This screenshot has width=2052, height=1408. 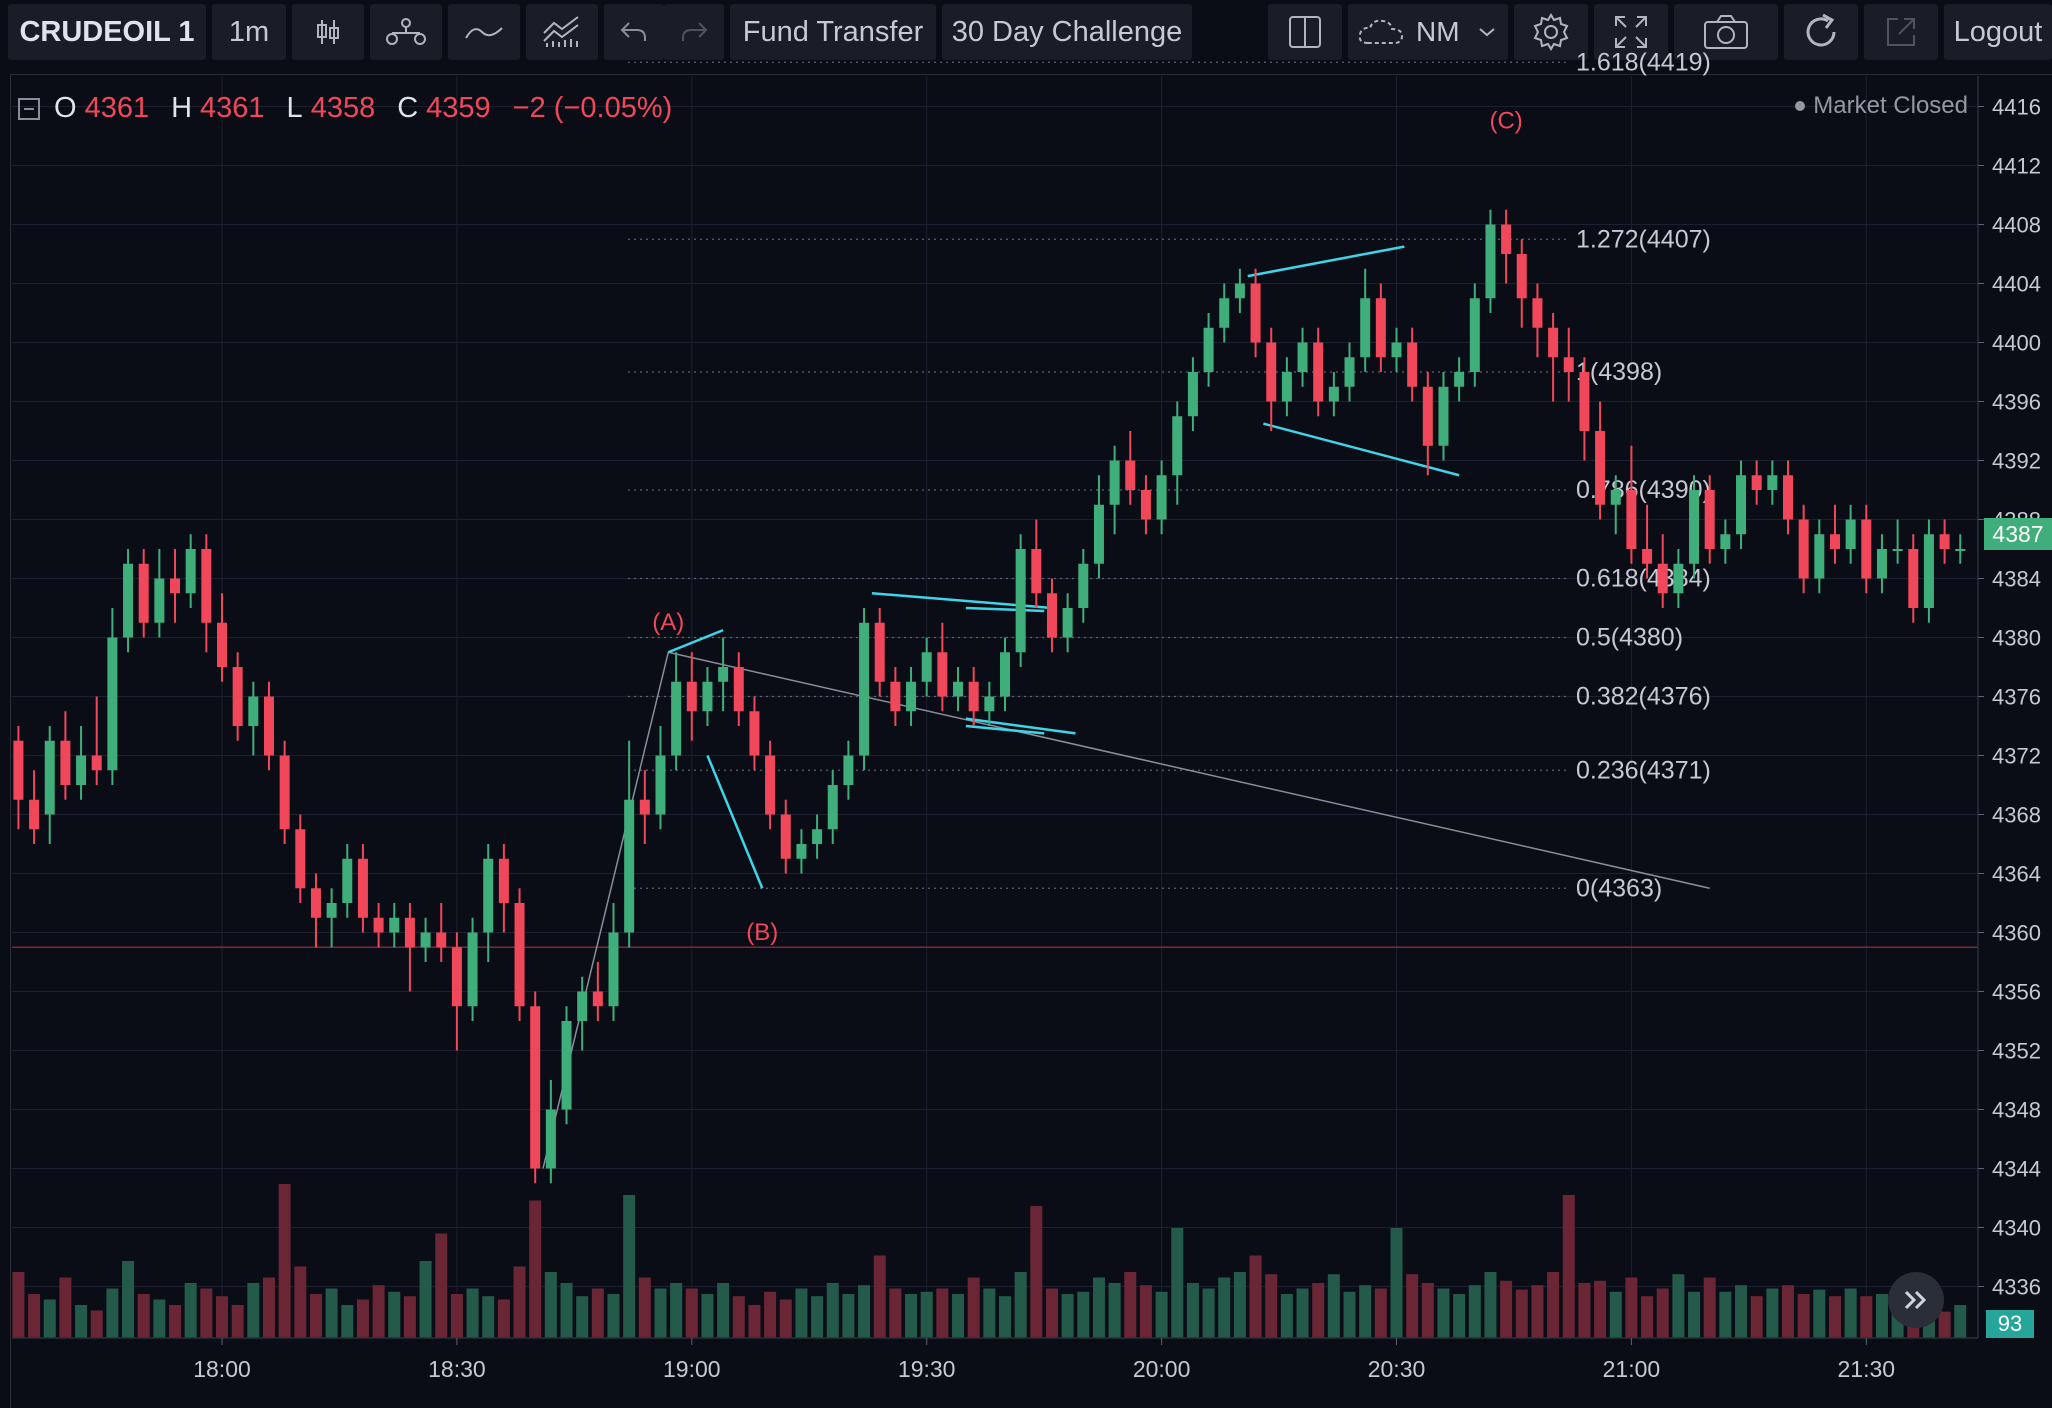 I want to click on change-value: −2 (−0.05%), so click(x=592, y=108).